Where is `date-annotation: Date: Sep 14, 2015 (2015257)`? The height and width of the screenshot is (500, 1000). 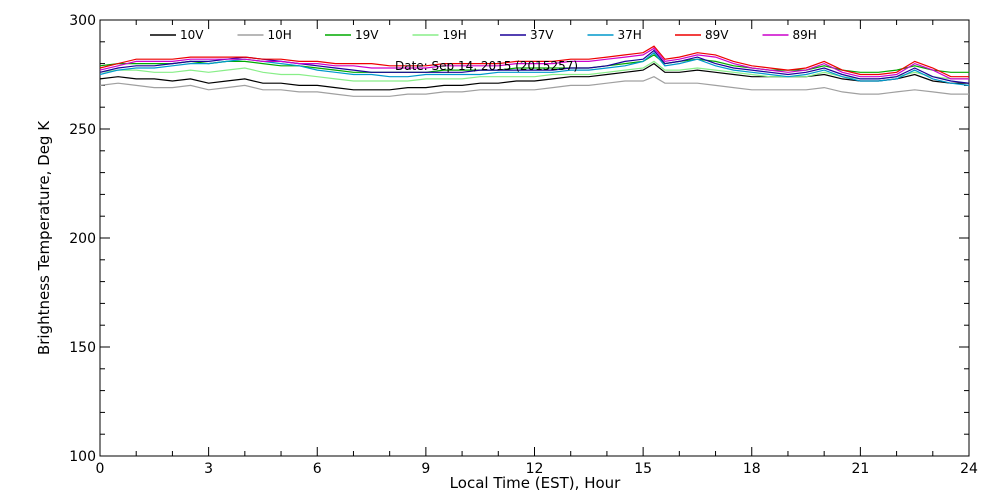
date-annotation: Date: Sep 14, 2015 (2015257) is located at coordinates (486, 66).